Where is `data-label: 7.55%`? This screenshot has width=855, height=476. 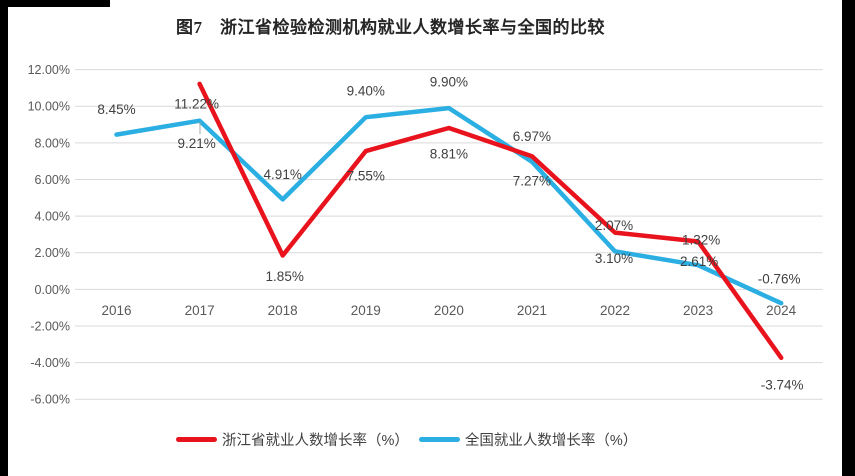
data-label: 7.55% is located at coordinates (366, 176).